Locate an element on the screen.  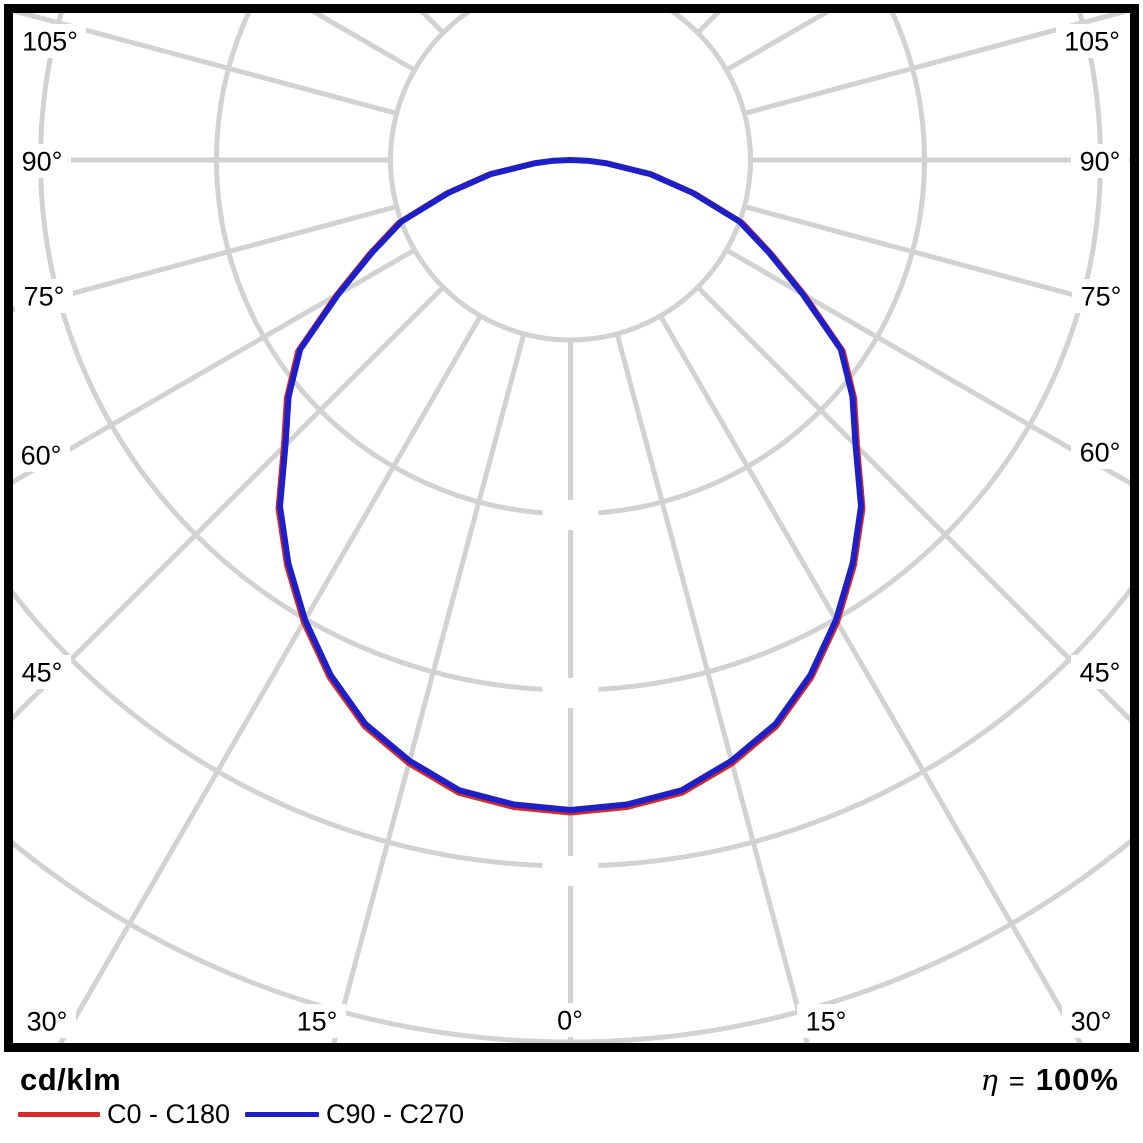
eta-symbol: η is located at coordinates (989, 1080).